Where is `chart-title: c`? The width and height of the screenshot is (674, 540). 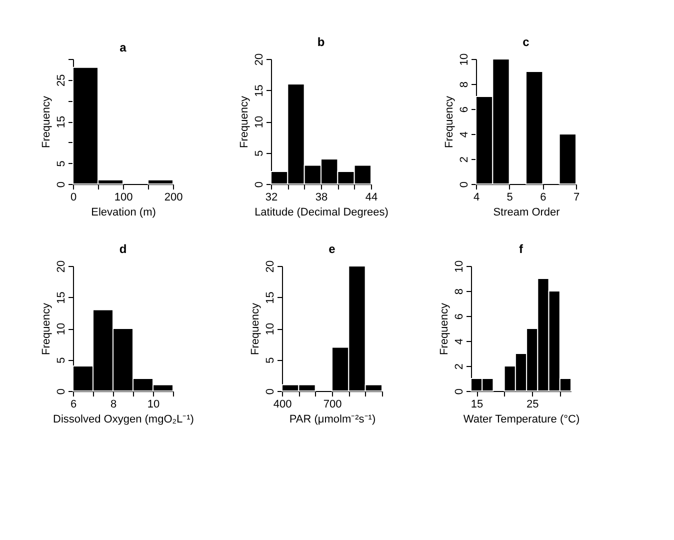
chart-title: c is located at coordinates (526, 41).